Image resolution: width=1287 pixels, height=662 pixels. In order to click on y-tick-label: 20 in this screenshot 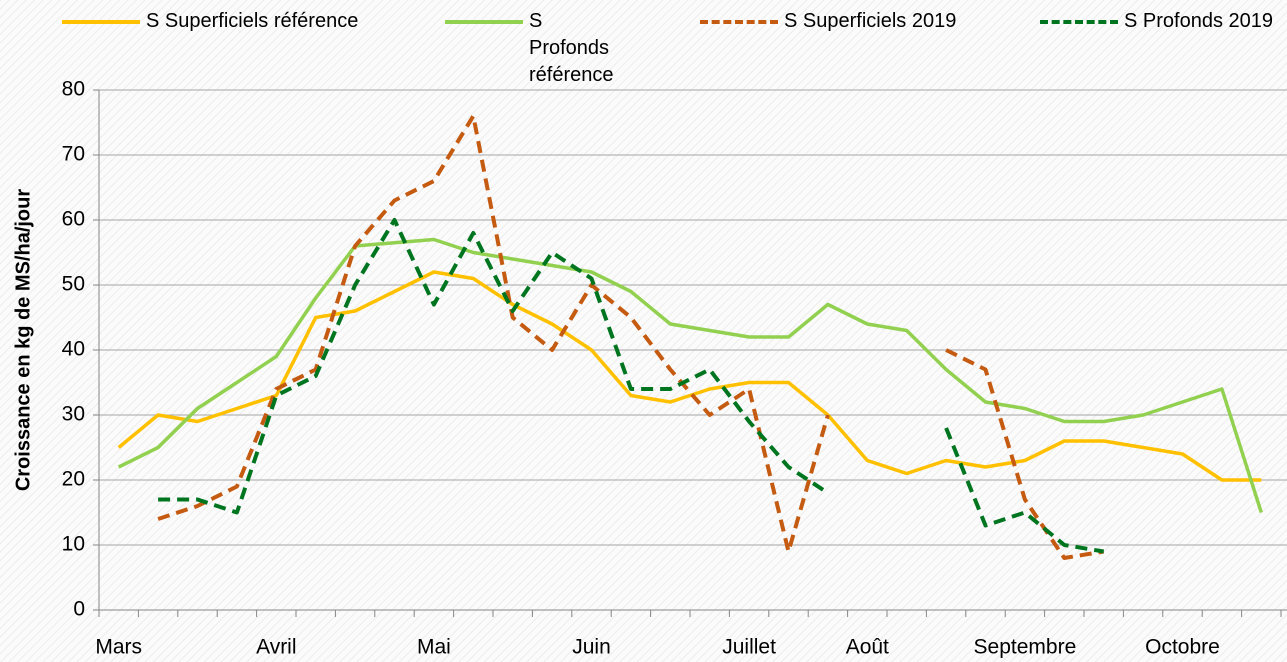, I will do `click(73, 479)`.